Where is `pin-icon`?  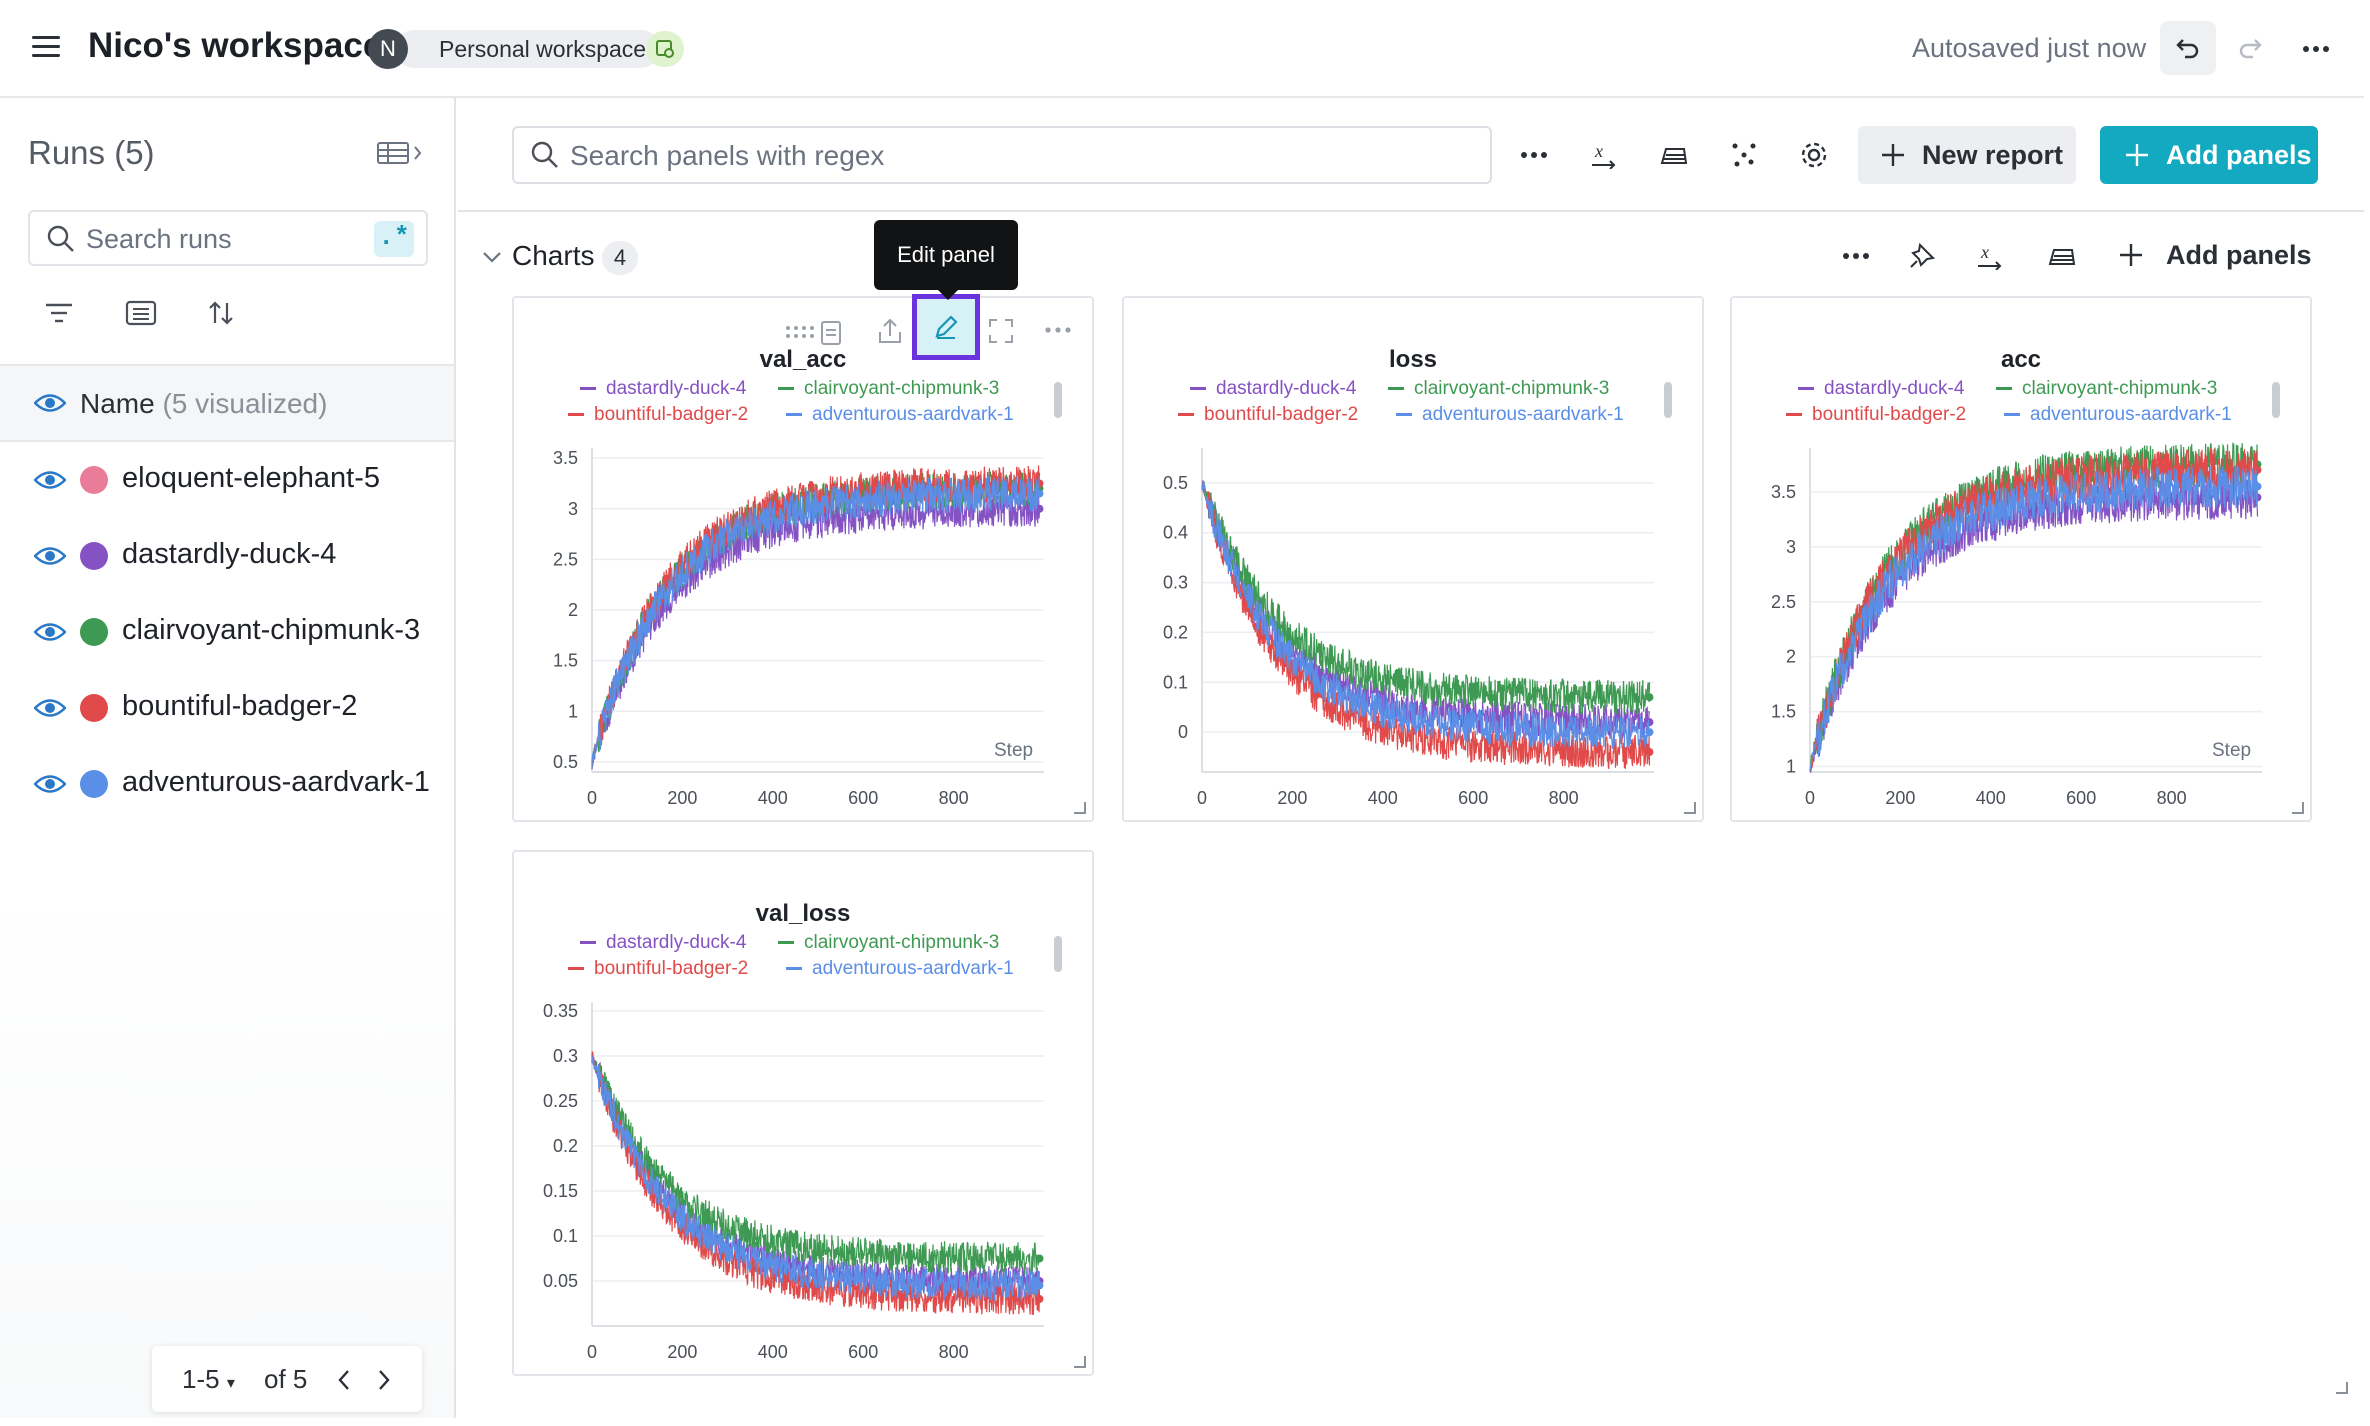
pin-icon is located at coordinates (1922, 256).